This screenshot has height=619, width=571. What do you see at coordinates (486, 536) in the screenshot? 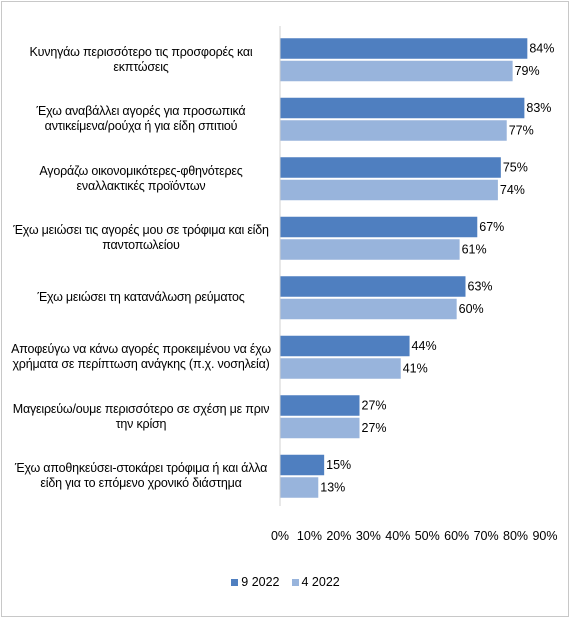
I see `x-tick-label-8: 70%` at bounding box center [486, 536].